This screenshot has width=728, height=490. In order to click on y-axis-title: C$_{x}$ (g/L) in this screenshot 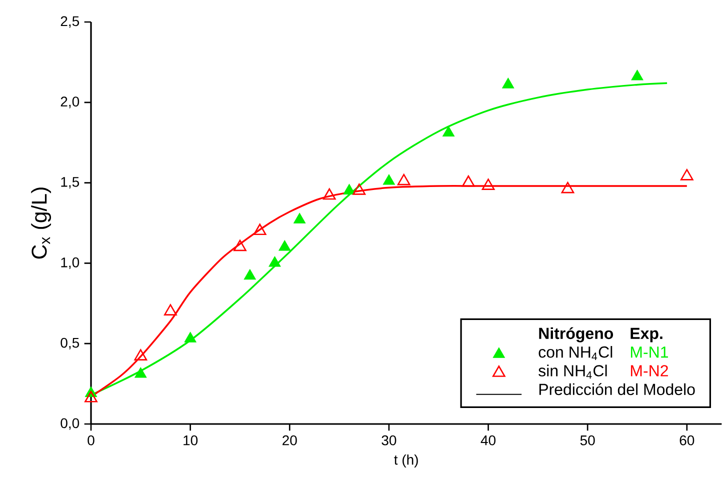, I will do `click(41, 223)`.